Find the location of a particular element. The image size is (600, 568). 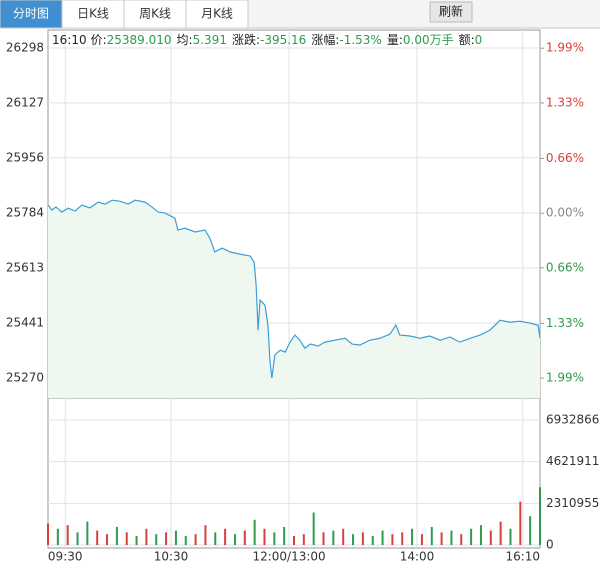

info-label: 量: is located at coordinates (395, 40).